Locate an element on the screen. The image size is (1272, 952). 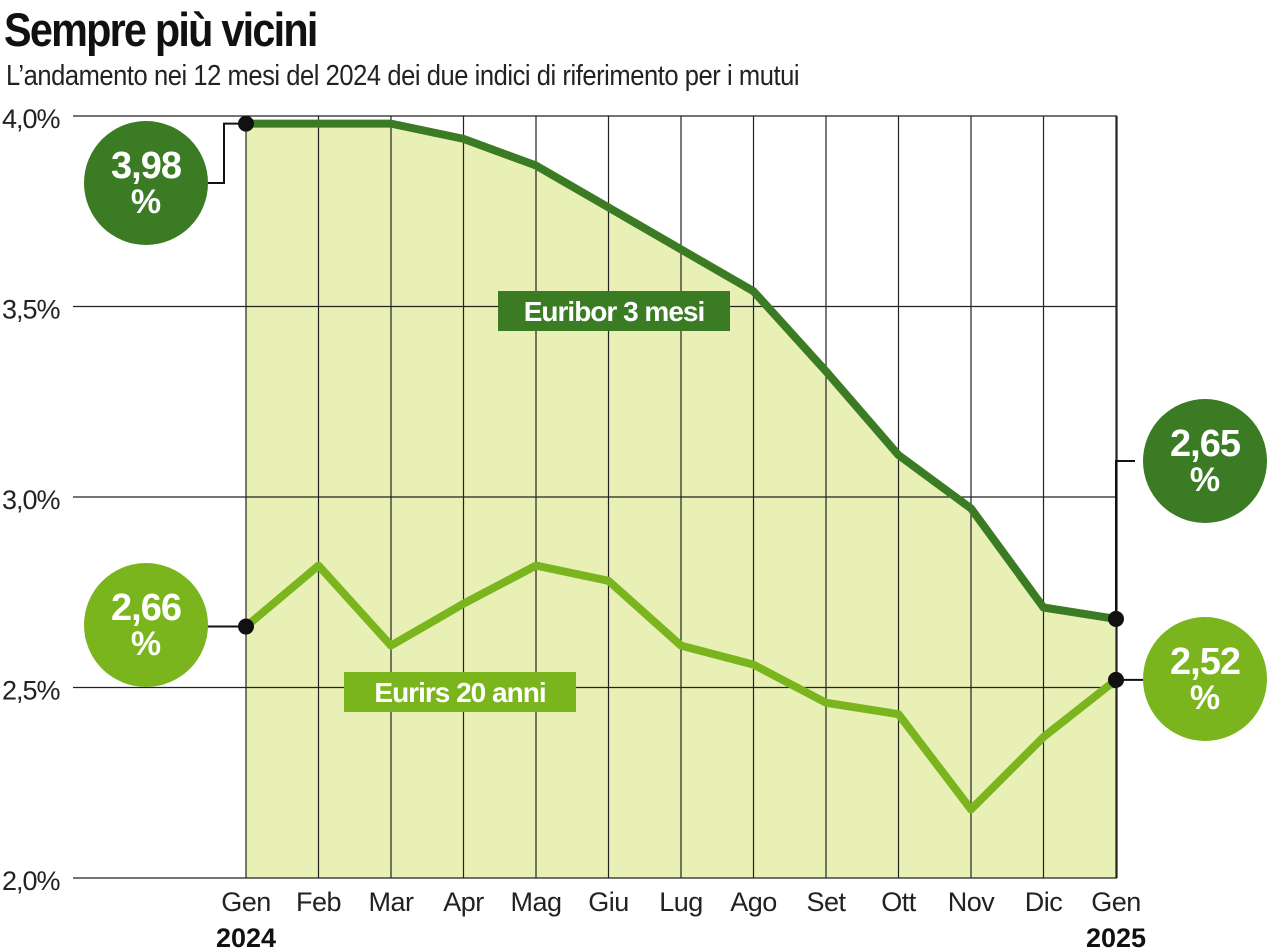
eurirs-start-value: 2,66 is located at coordinates (146, 608).